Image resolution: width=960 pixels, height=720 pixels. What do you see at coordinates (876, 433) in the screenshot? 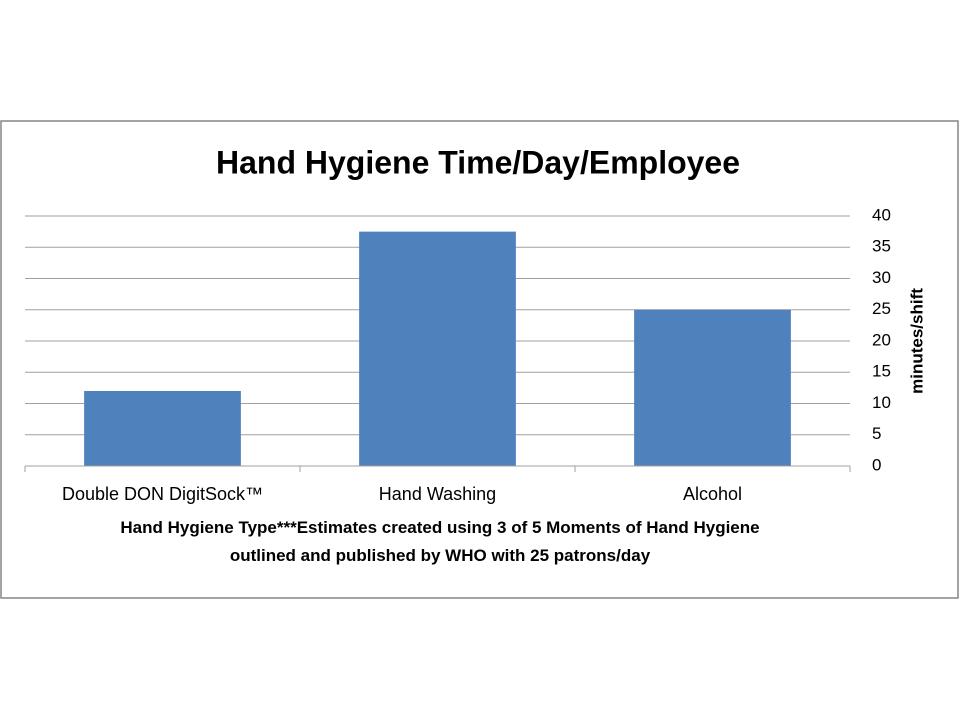
I see `y-tick-label: 5` at bounding box center [876, 433].